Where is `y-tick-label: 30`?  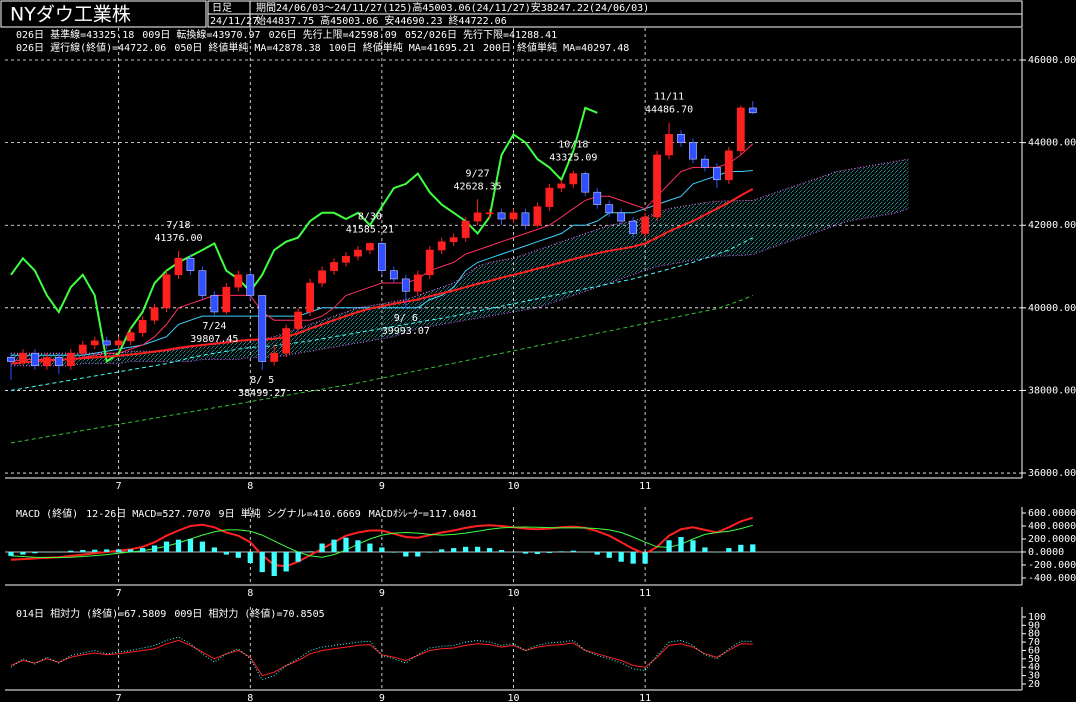
y-tick-label: 30 is located at coordinates (1034, 676).